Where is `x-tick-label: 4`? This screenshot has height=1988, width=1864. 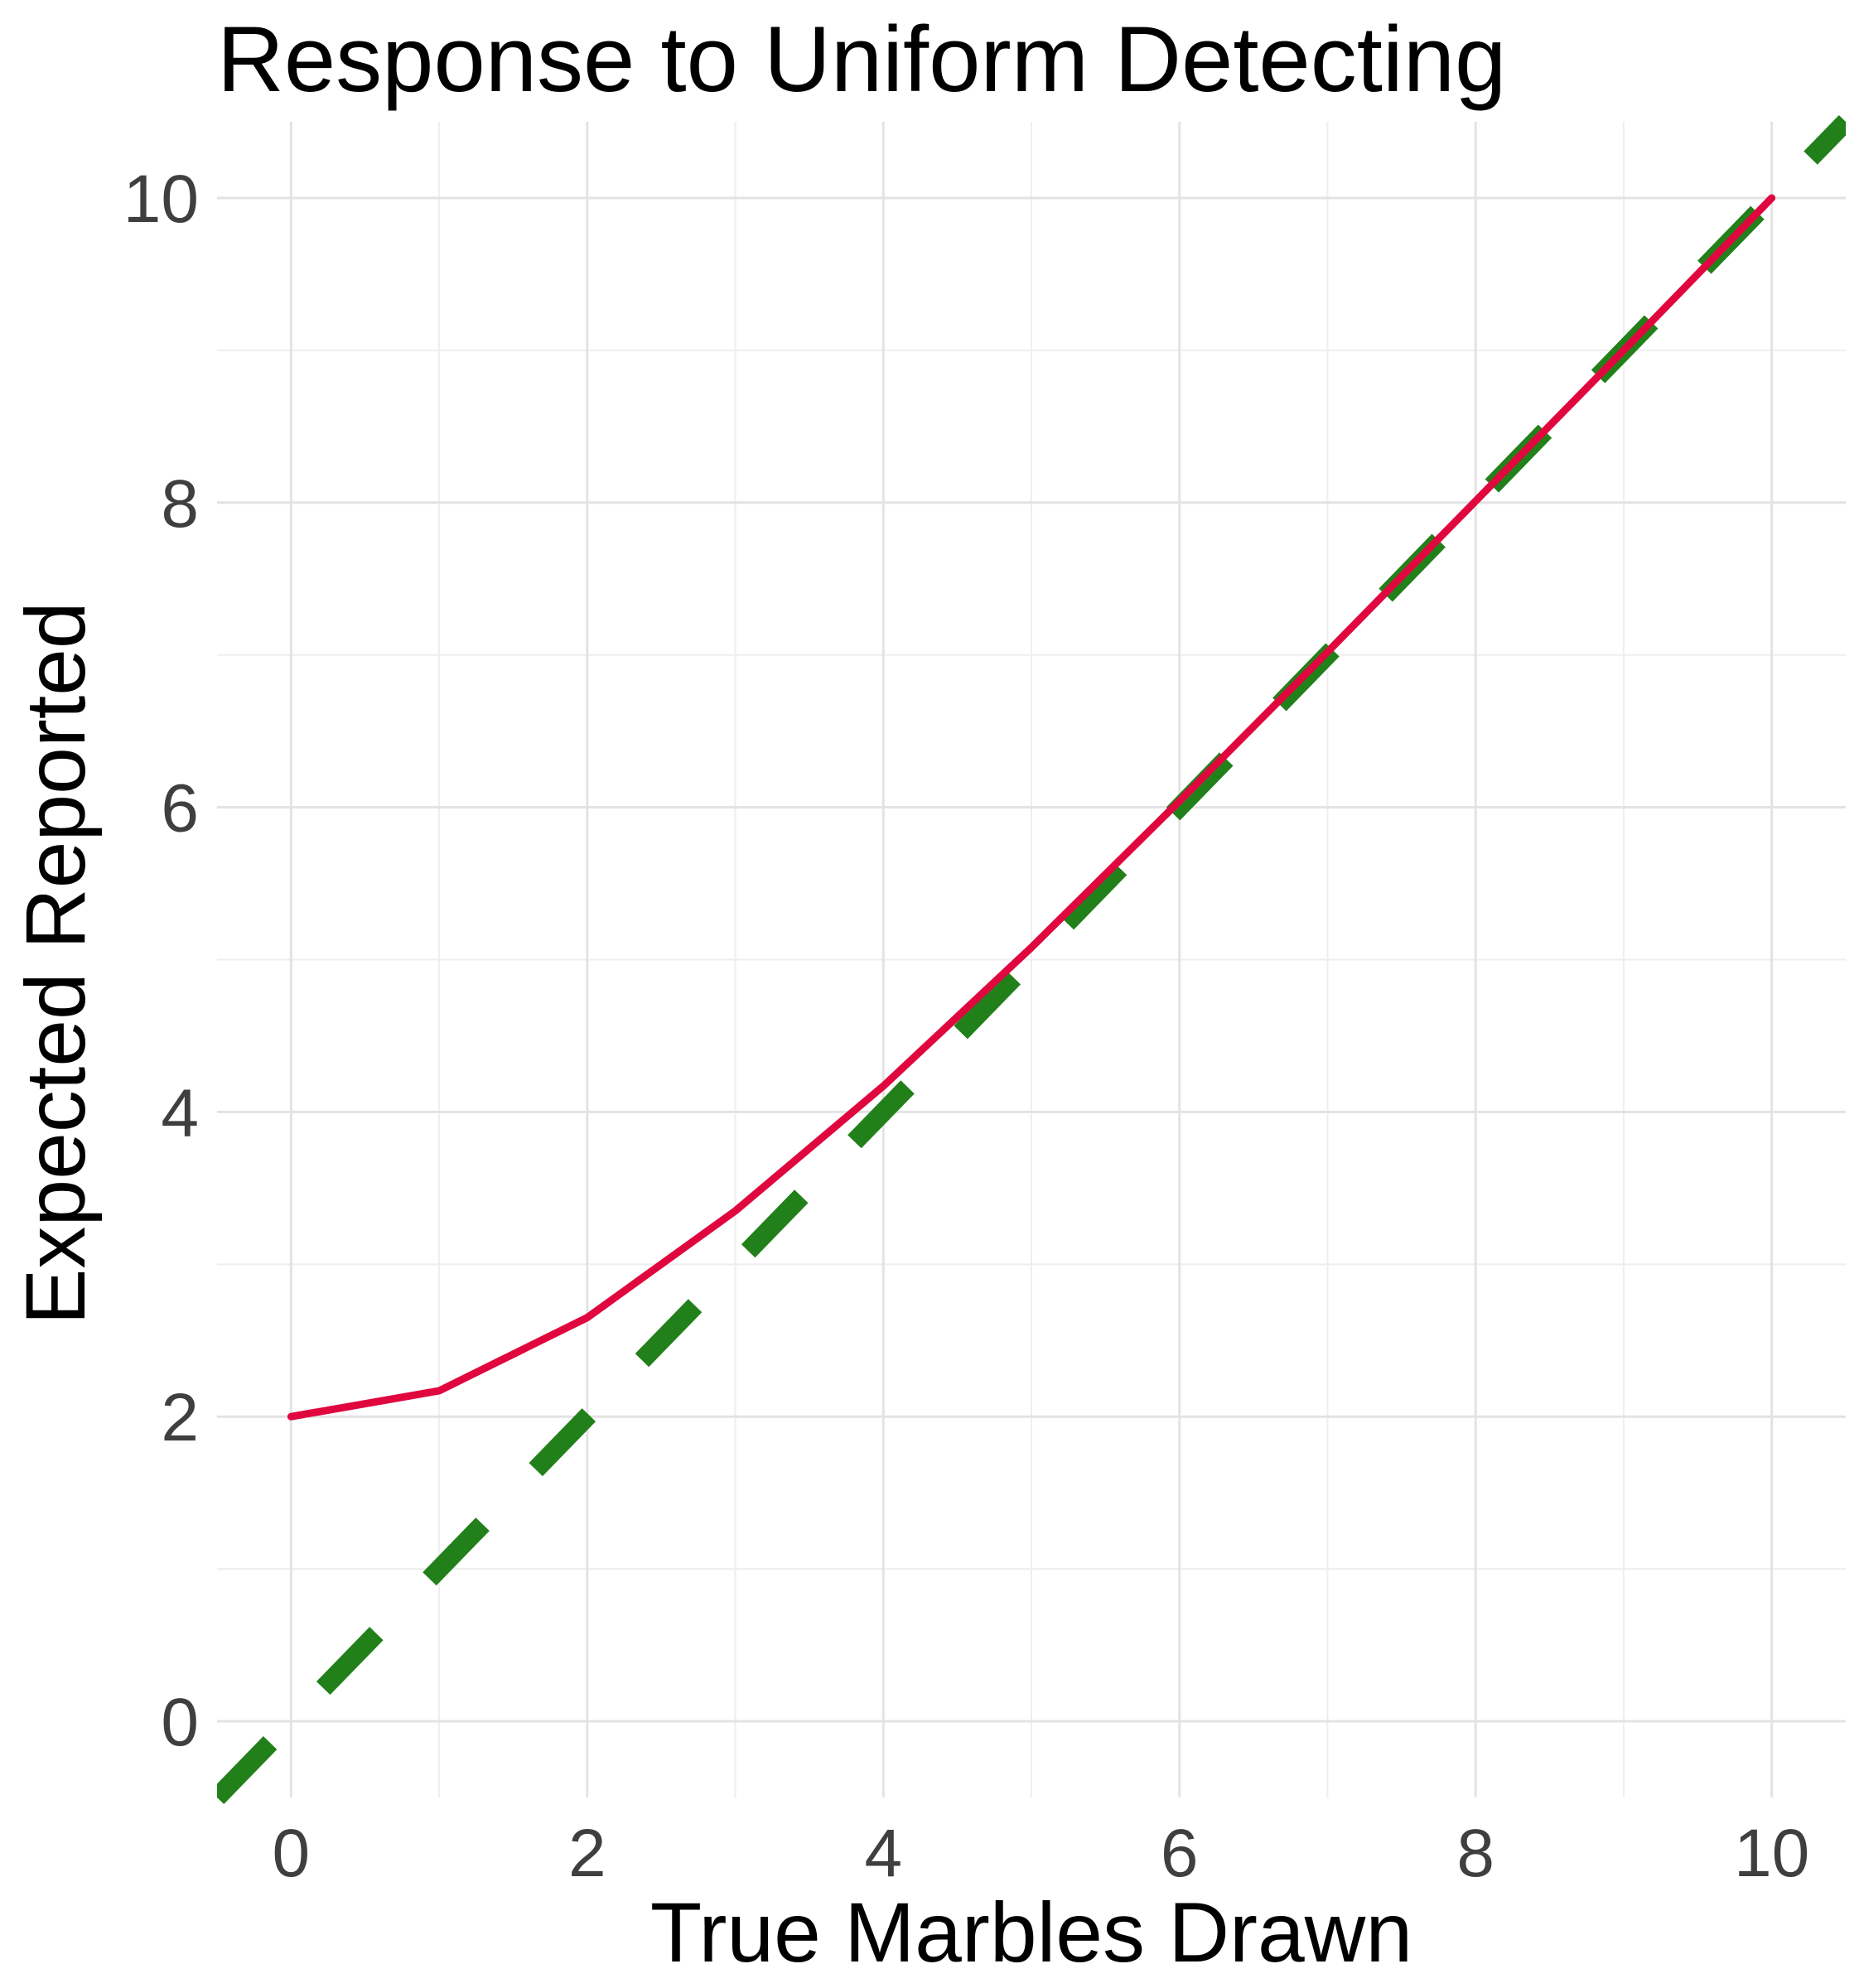
x-tick-label: 4 is located at coordinates (883, 1853).